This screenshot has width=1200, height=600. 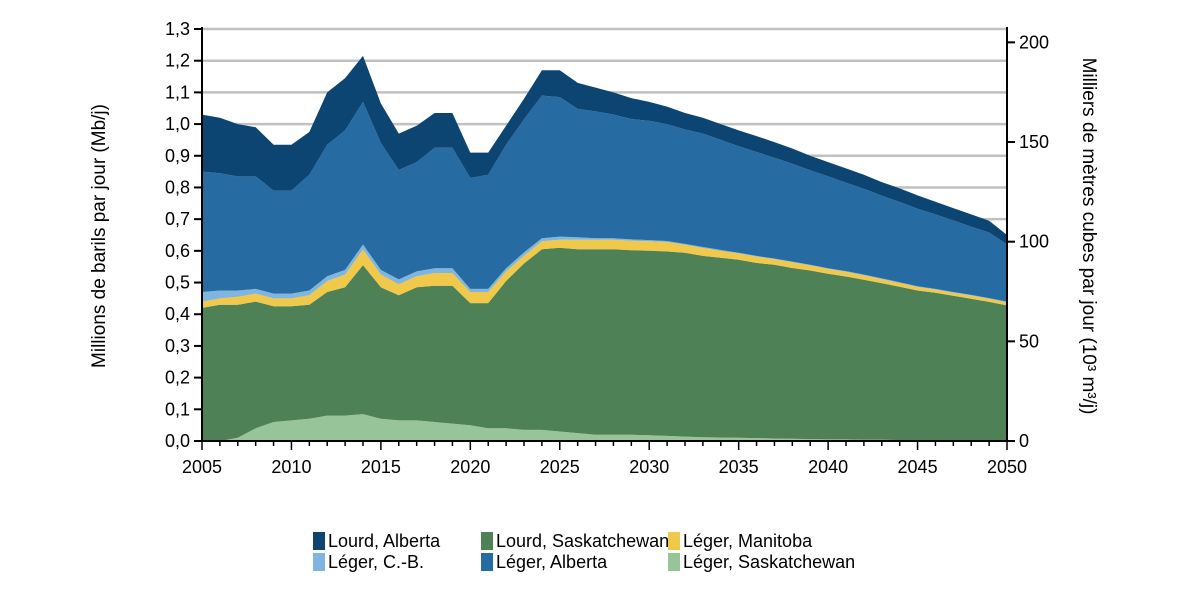 What do you see at coordinates (177, 61) in the screenshot?
I see `left-tick-label: 1,2` at bounding box center [177, 61].